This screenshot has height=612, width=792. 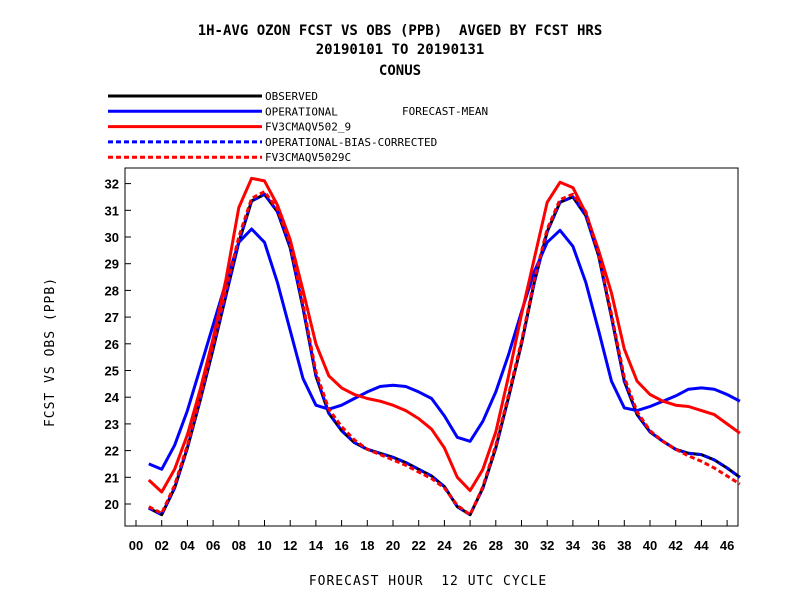 I want to click on y-tick-label: 27, so click(x=112, y=317).